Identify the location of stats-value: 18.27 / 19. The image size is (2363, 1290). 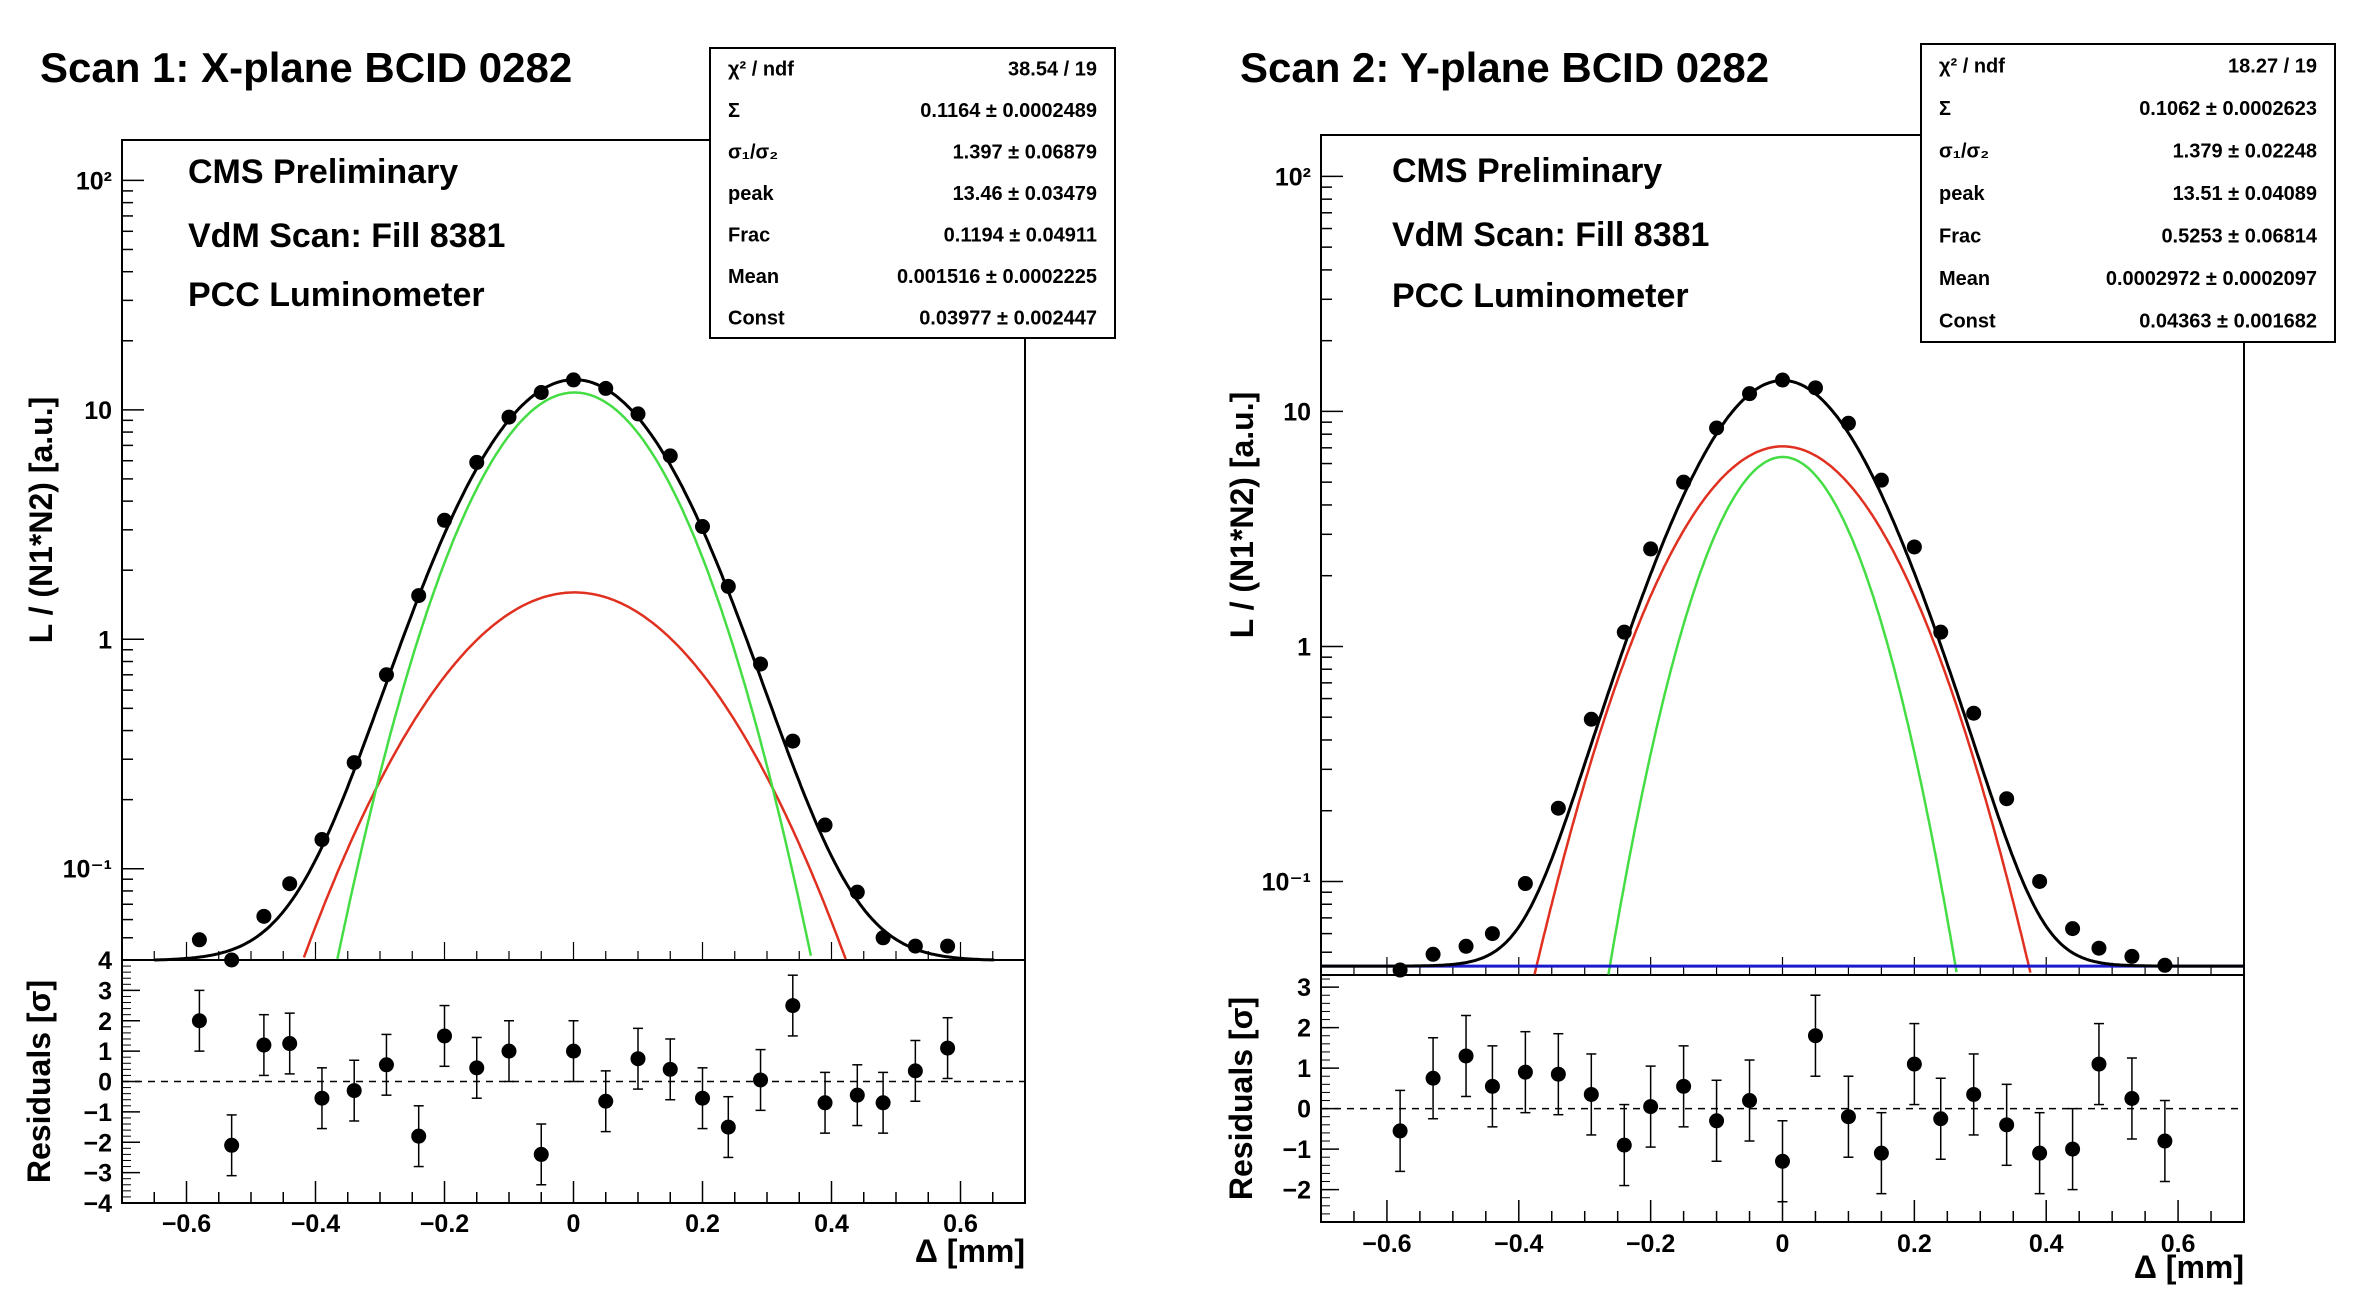
(2272, 66).